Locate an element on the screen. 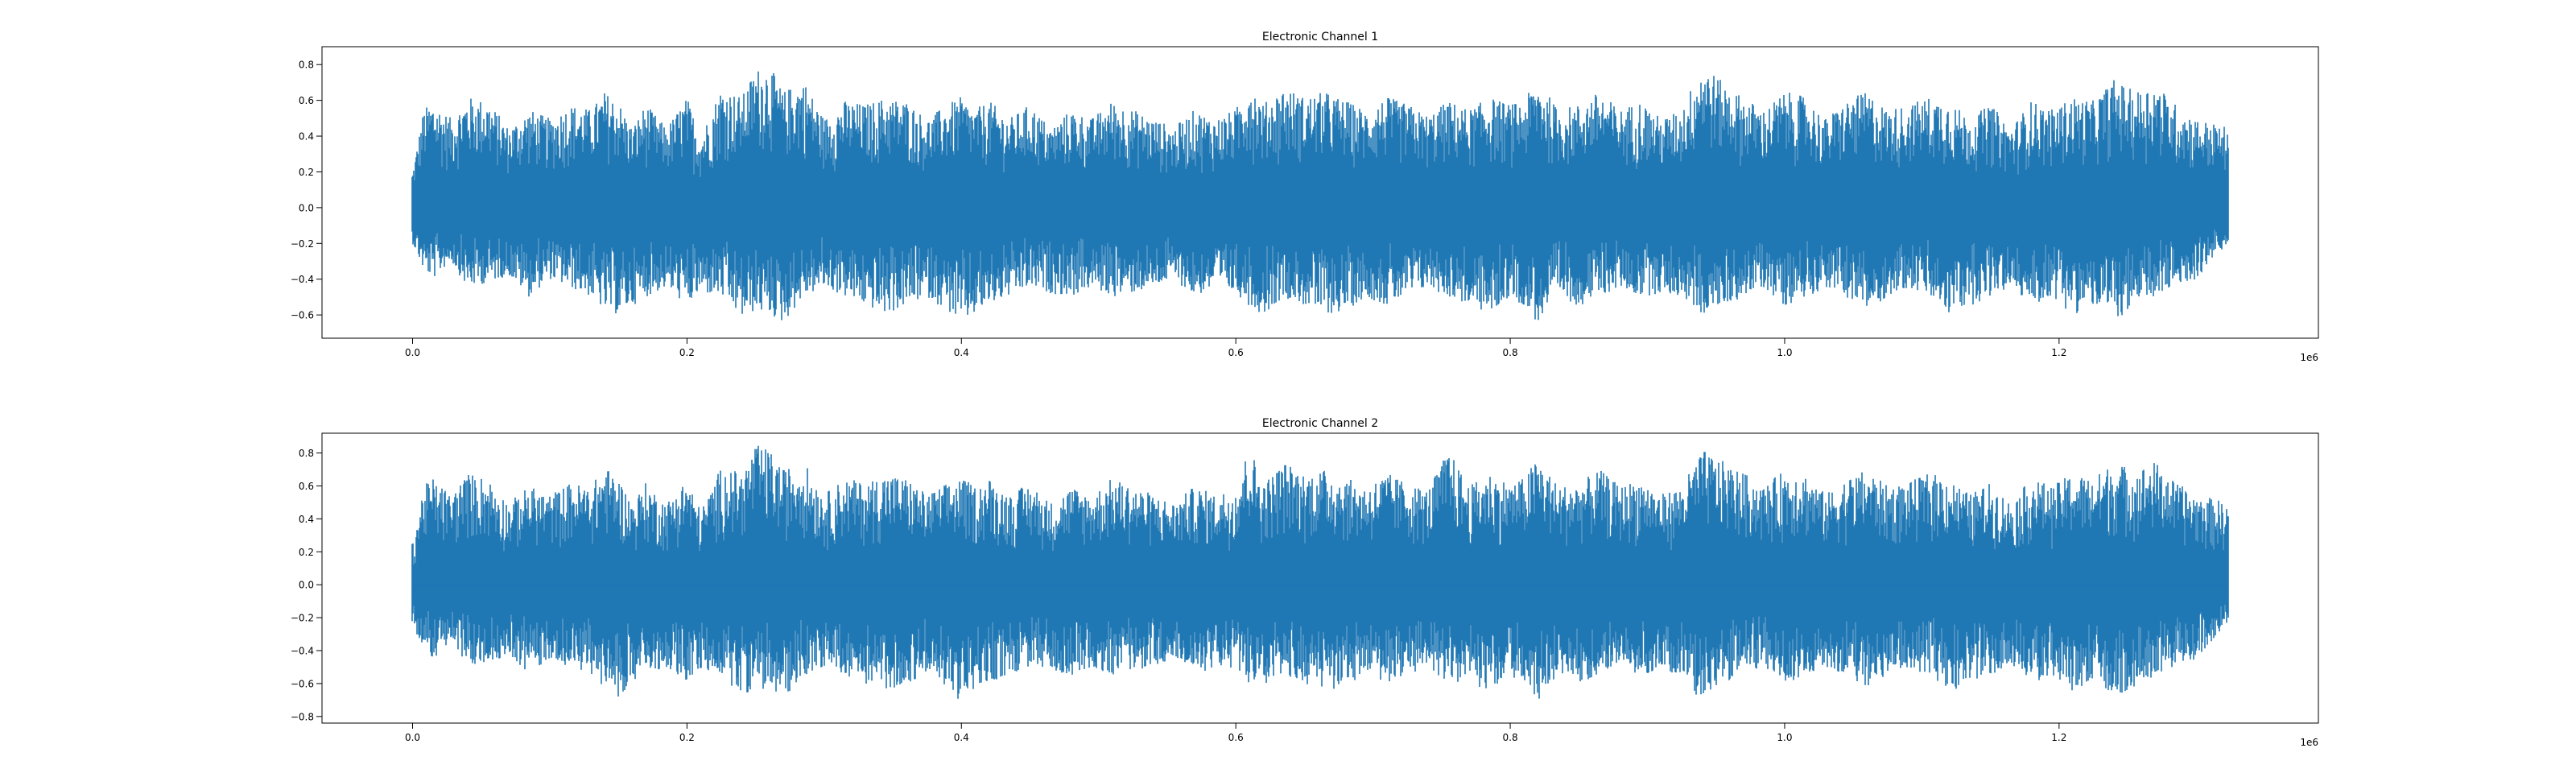 Image resolution: width=2576 pixels, height=773 pixels. y-tick-label: −0.8 is located at coordinates (302, 716).